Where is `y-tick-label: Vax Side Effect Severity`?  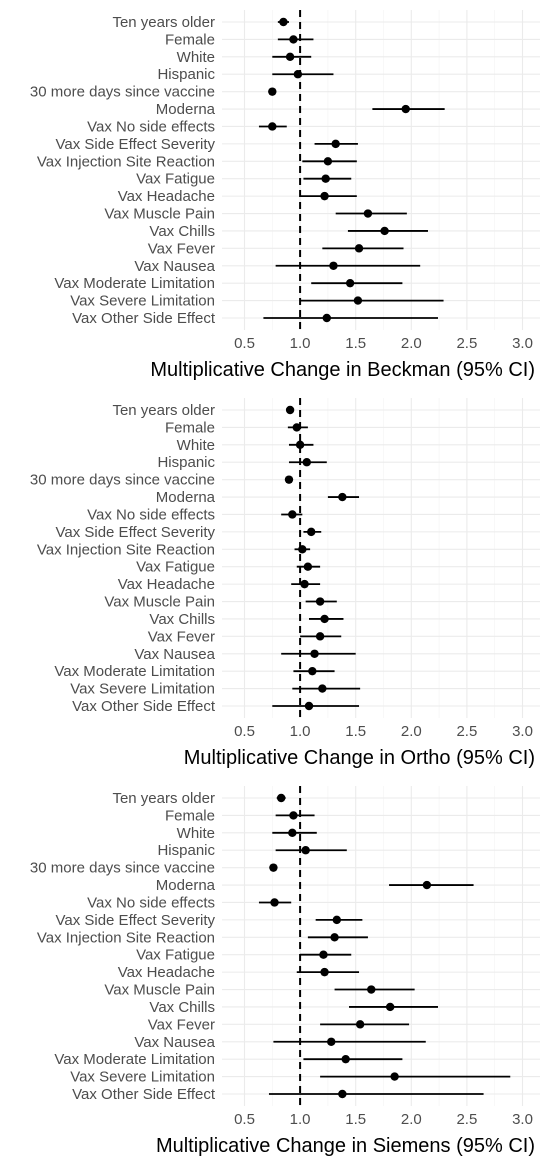 y-tick-label: Vax Side Effect Severity is located at coordinates (135, 920).